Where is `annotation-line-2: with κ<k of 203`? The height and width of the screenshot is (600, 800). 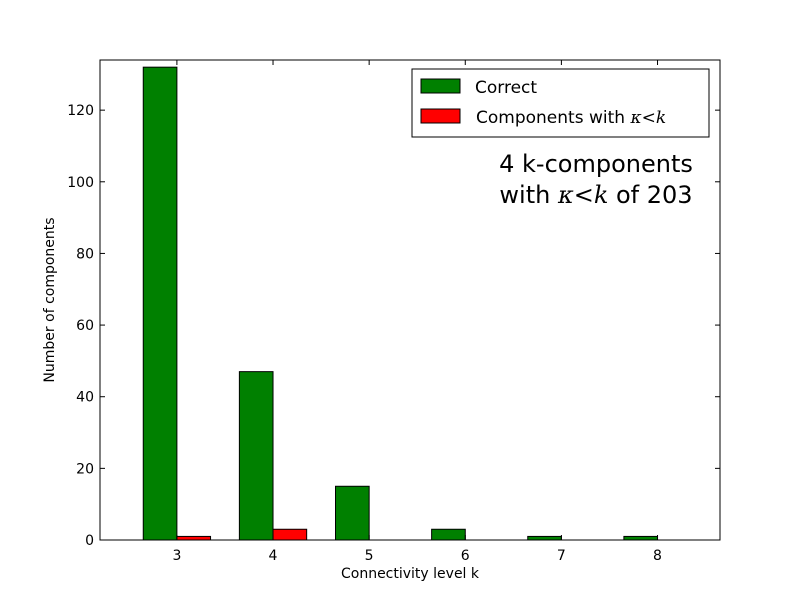
annotation-line-2: with κ<k of 203 is located at coordinates (595, 195).